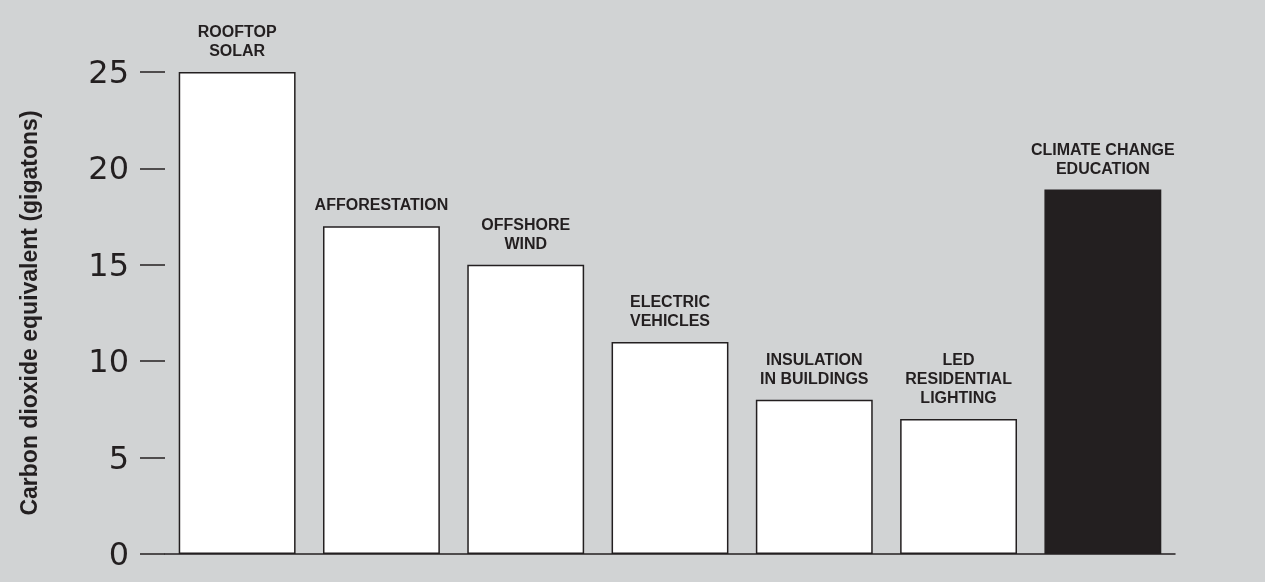 The width and height of the screenshot is (1265, 582). I want to click on x-tick-label: INSULATION IN BUILDINGS, so click(814, 368).